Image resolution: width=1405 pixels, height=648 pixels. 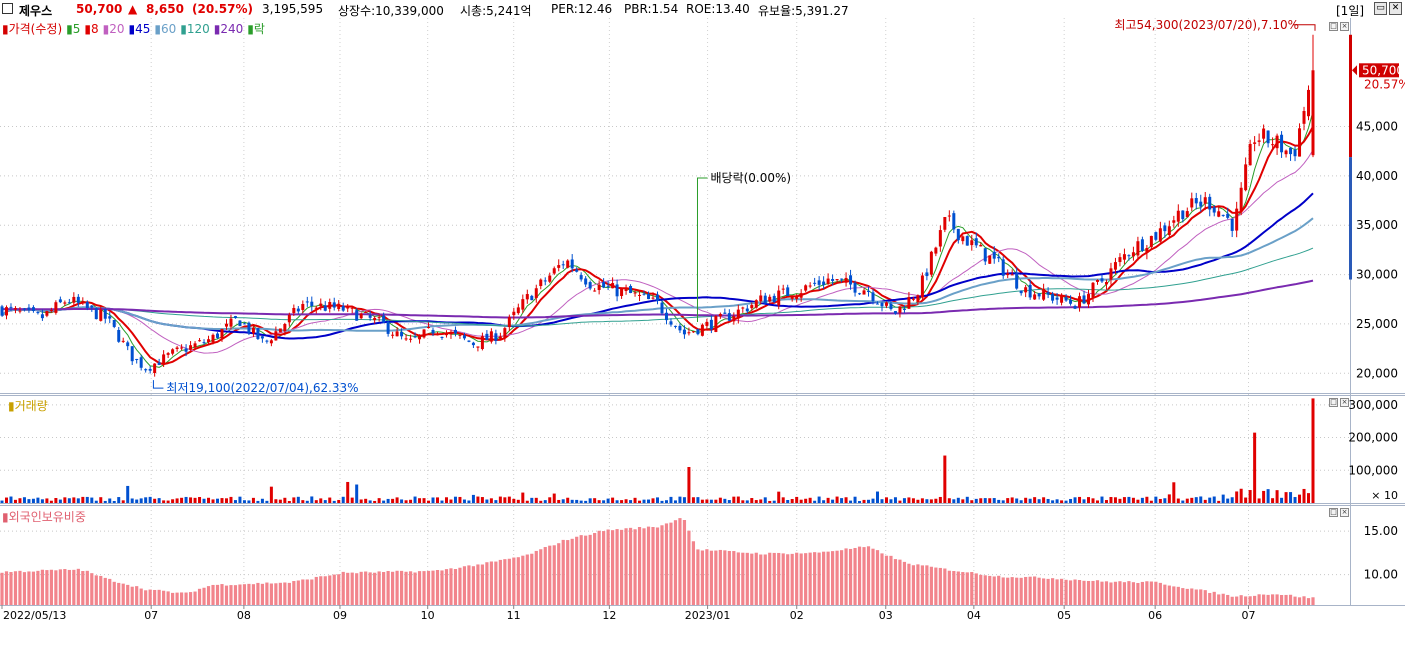 I want to click on restore-window-button: ▭, so click(x=1380, y=8).